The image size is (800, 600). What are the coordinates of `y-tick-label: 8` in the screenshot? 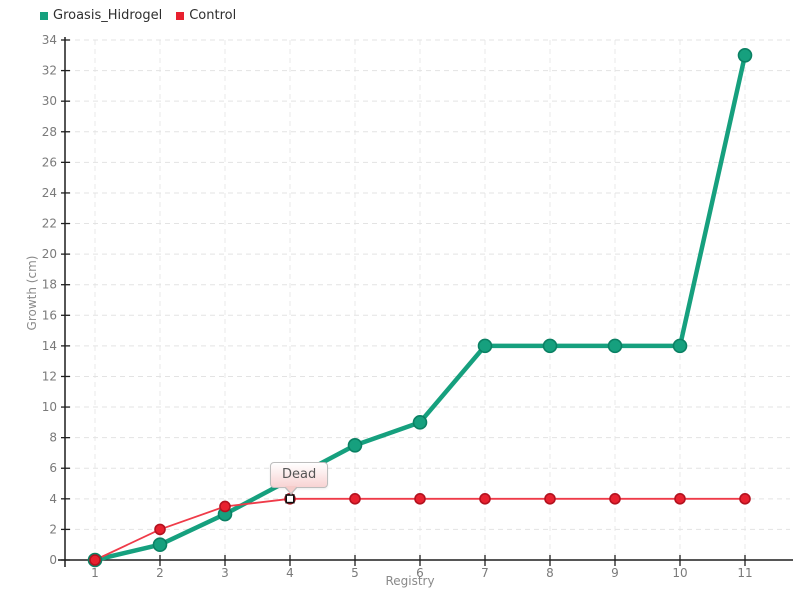 It's located at (53, 438).